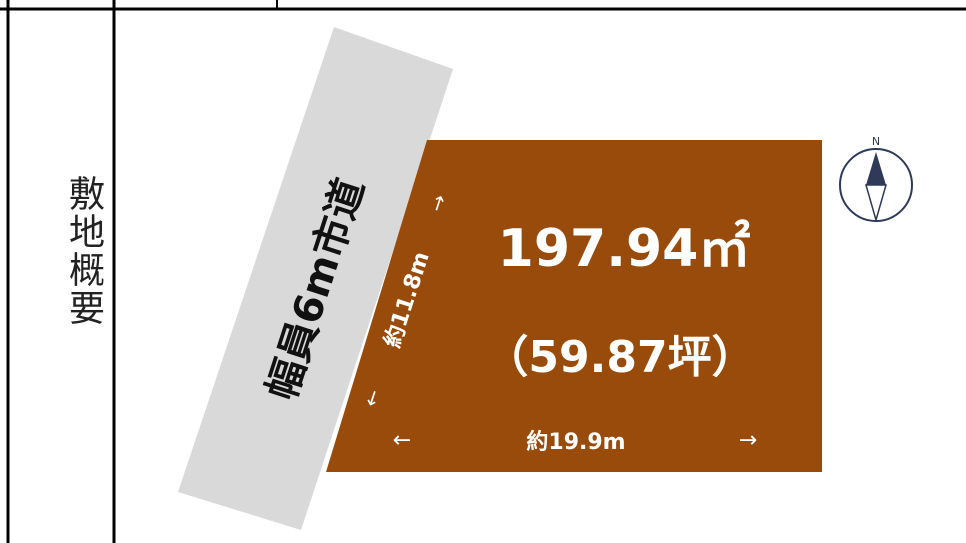 This screenshot has height=543, width=966. What do you see at coordinates (83, 251) in the screenshot?
I see `section-label: 敷地概要` at bounding box center [83, 251].